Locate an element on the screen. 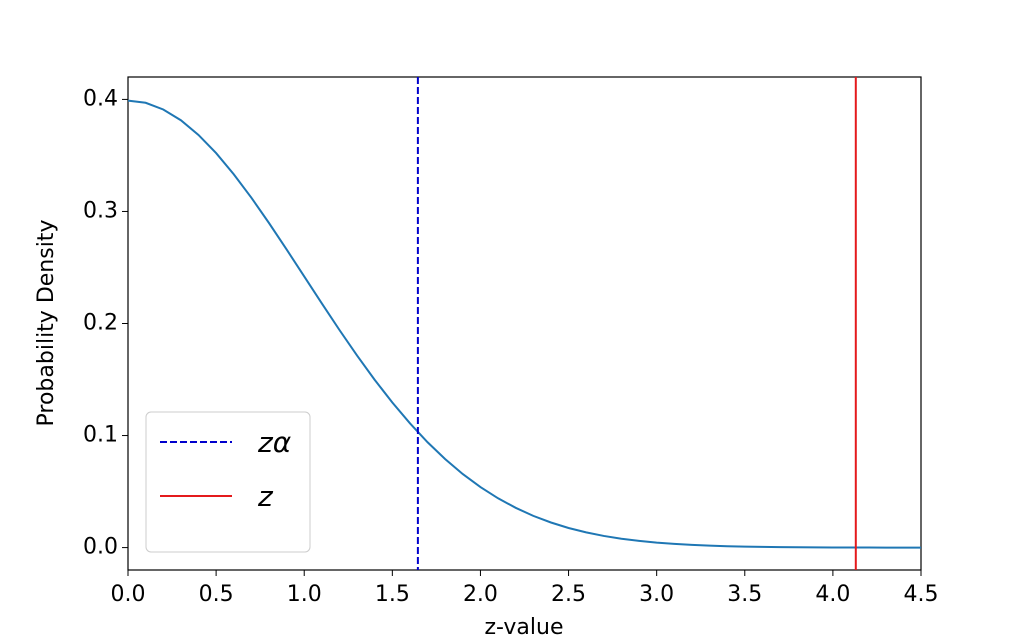  y-tick-label: 0.4 is located at coordinates (100, 98).